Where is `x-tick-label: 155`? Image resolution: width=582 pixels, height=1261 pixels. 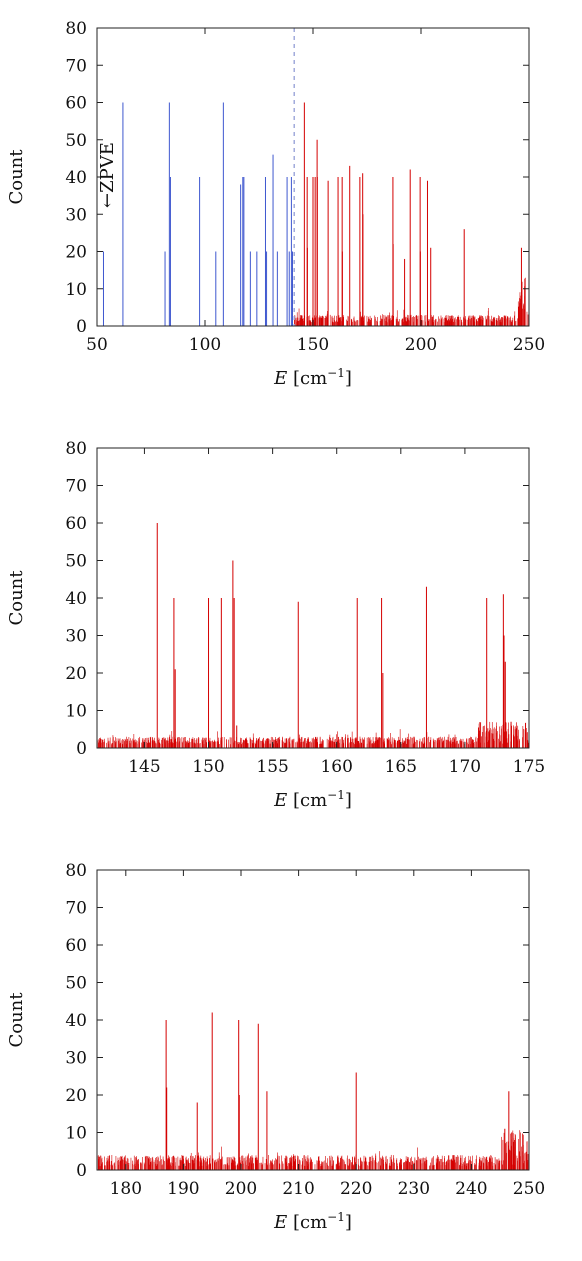
x-tick-label: 155 is located at coordinates (272, 767).